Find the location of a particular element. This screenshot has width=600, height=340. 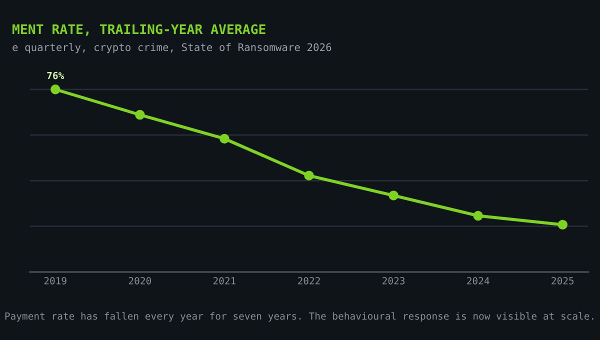

x-tick-label: 2022 is located at coordinates (309, 280).